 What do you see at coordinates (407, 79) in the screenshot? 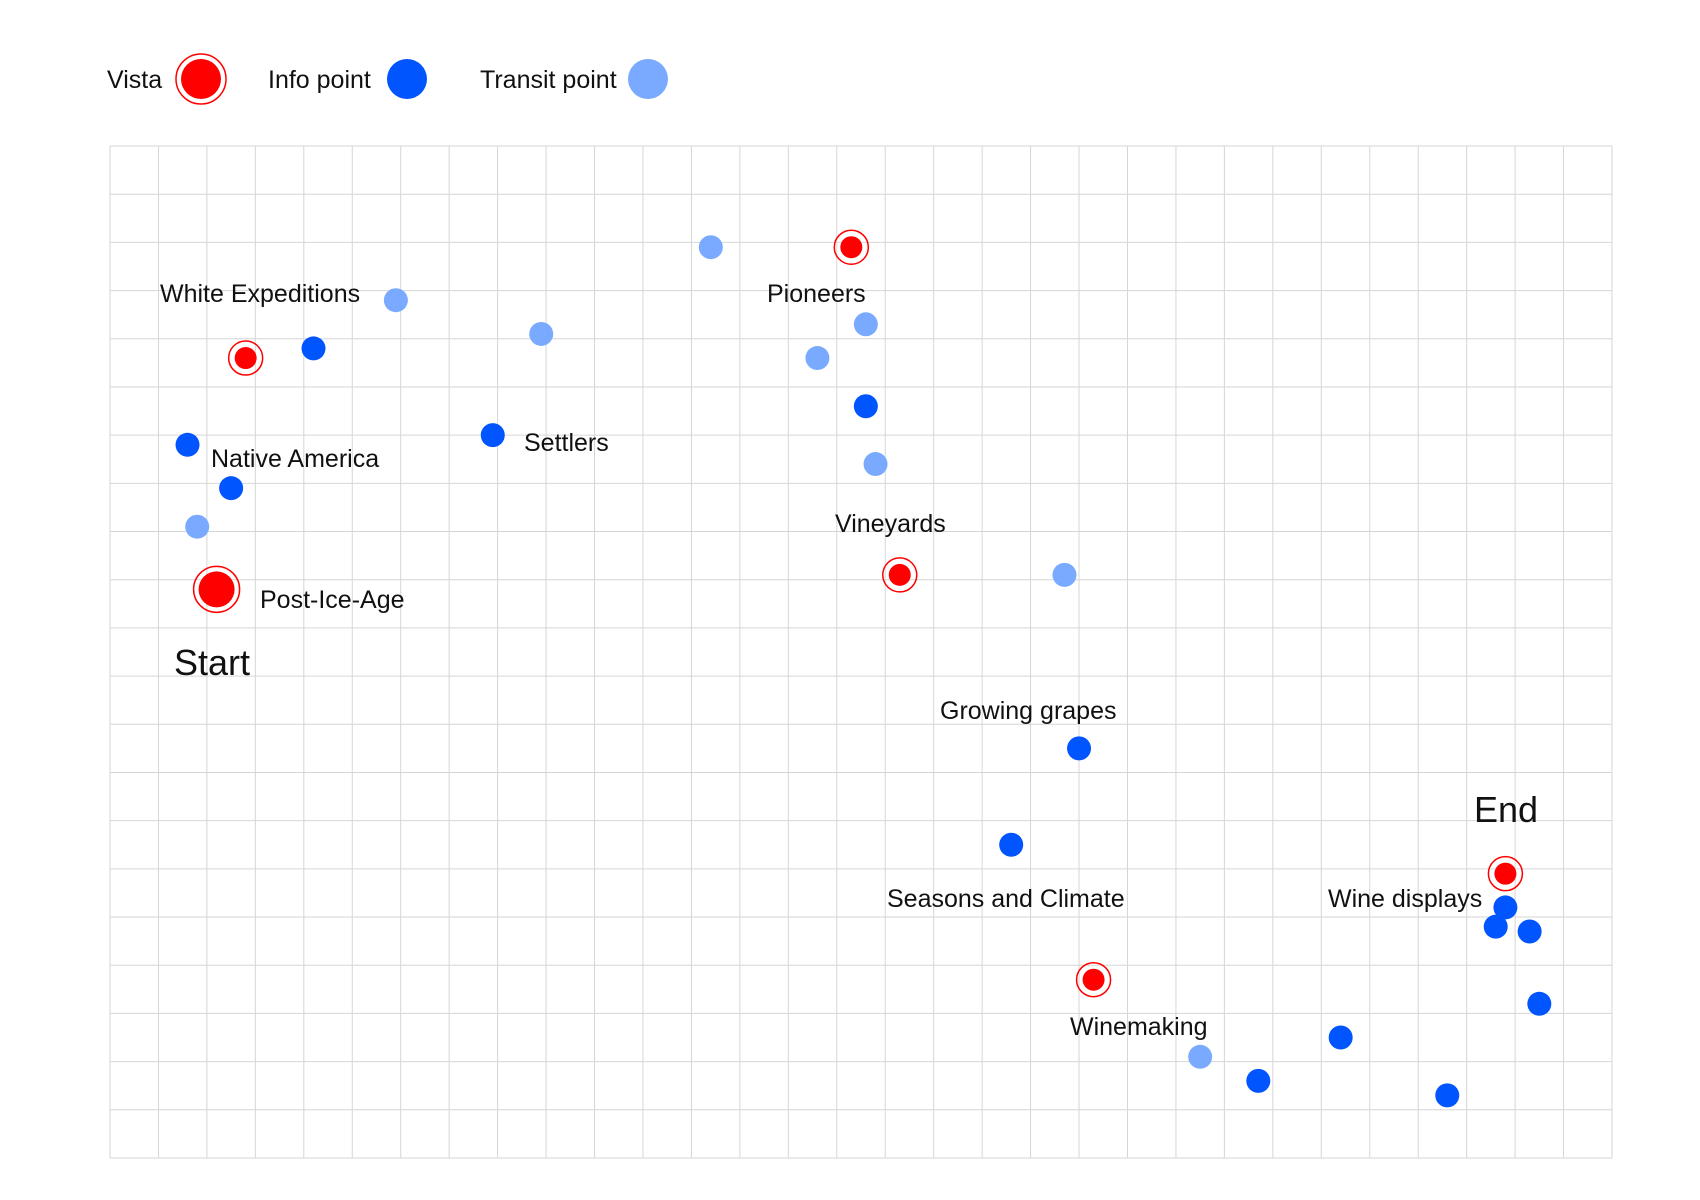
I see `legend-info-marker` at bounding box center [407, 79].